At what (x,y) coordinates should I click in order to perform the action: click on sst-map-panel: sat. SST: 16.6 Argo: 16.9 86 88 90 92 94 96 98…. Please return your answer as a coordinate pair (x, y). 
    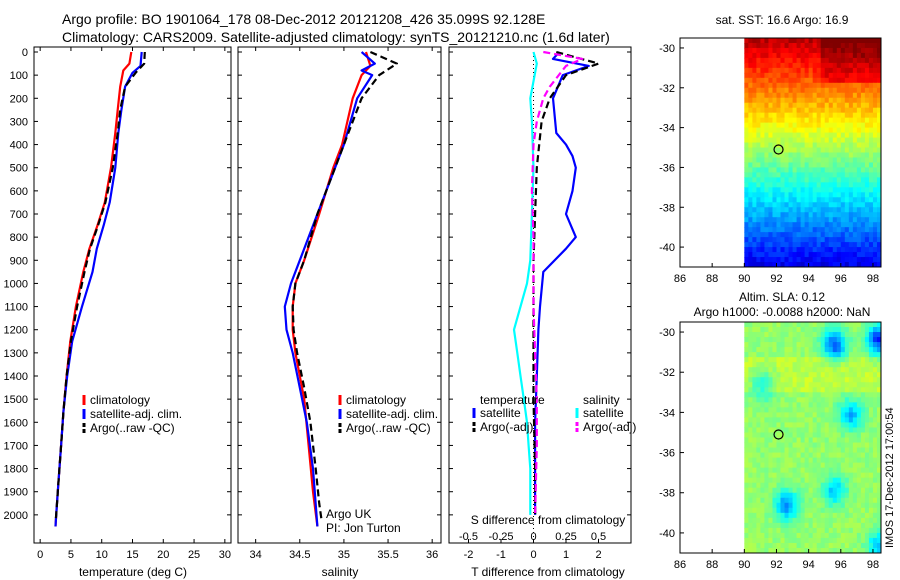
    Looking at the image, I should click on (770, 149).